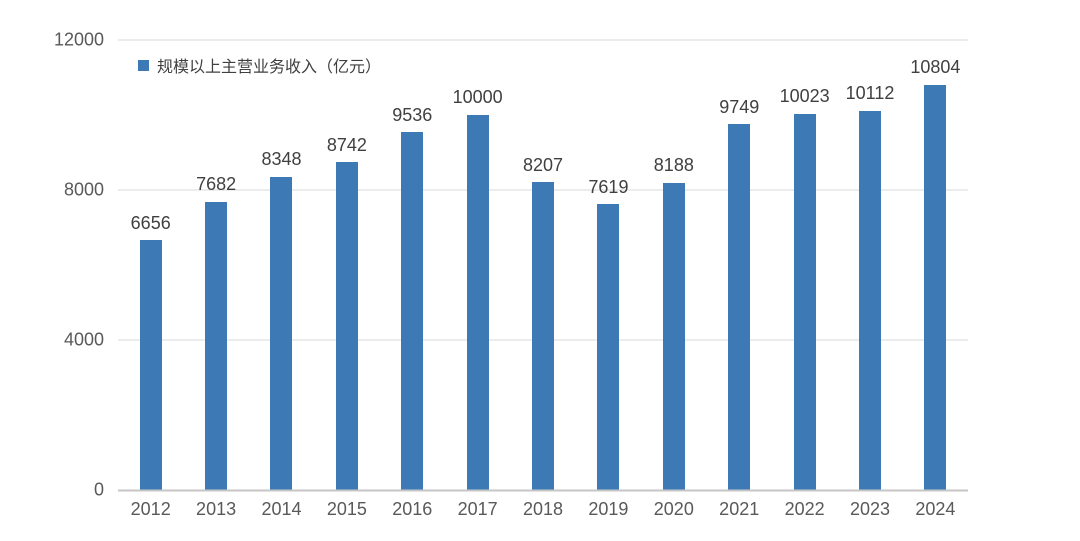 This screenshot has height=541, width=1080. What do you see at coordinates (346, 144) in the screenshot?
I see `value-label: 8742` at bounding box center [346, 144].